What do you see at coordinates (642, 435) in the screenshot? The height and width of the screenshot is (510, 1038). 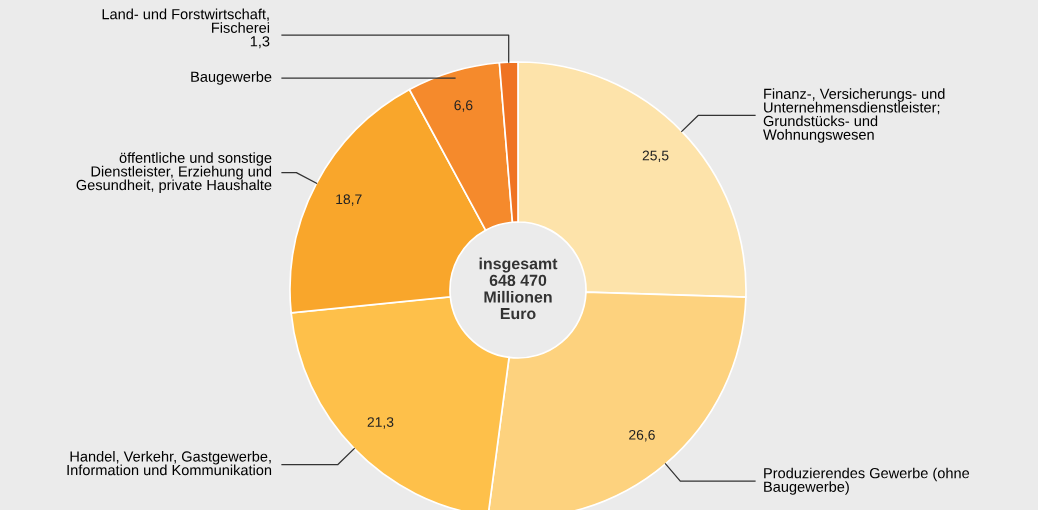 I see `data-label: 26,6` at bounding box center [642, 435].